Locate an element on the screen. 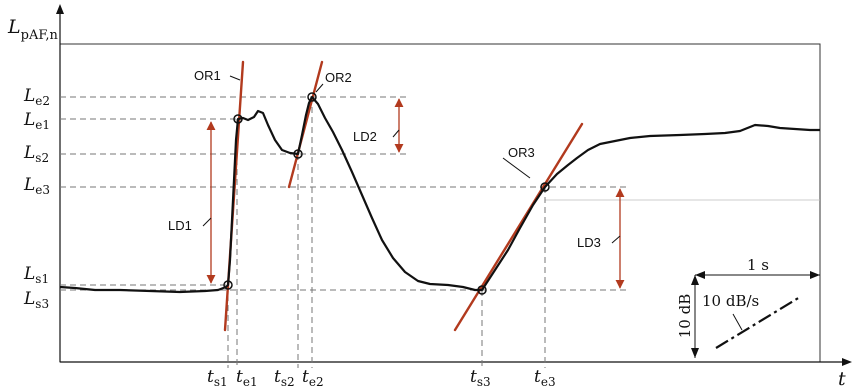 This screenshot has width=854, height=391. label-ls1: Ls1 is located at coordinates (36, 275).